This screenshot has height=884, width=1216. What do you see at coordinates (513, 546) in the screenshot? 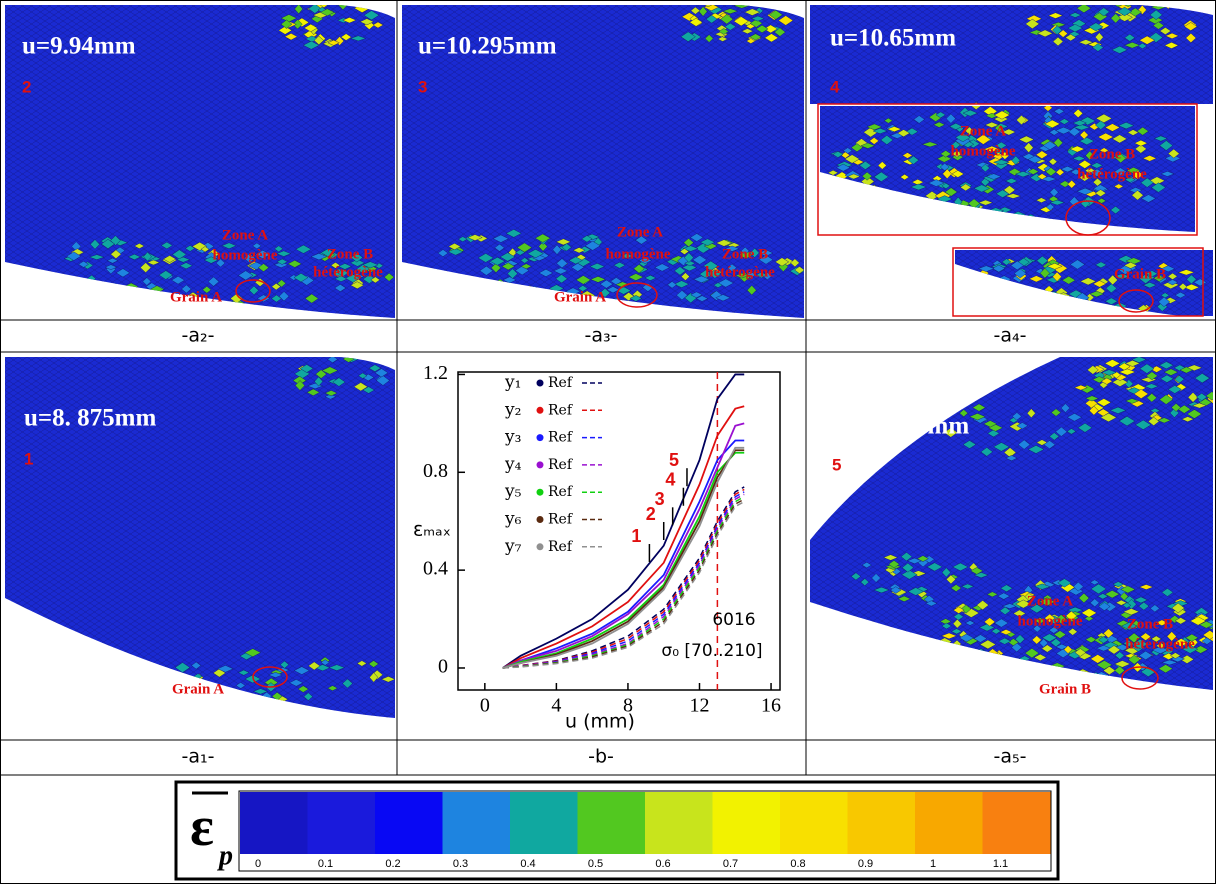
I see `legend-name: y₇` at bounding box center [513, 546].